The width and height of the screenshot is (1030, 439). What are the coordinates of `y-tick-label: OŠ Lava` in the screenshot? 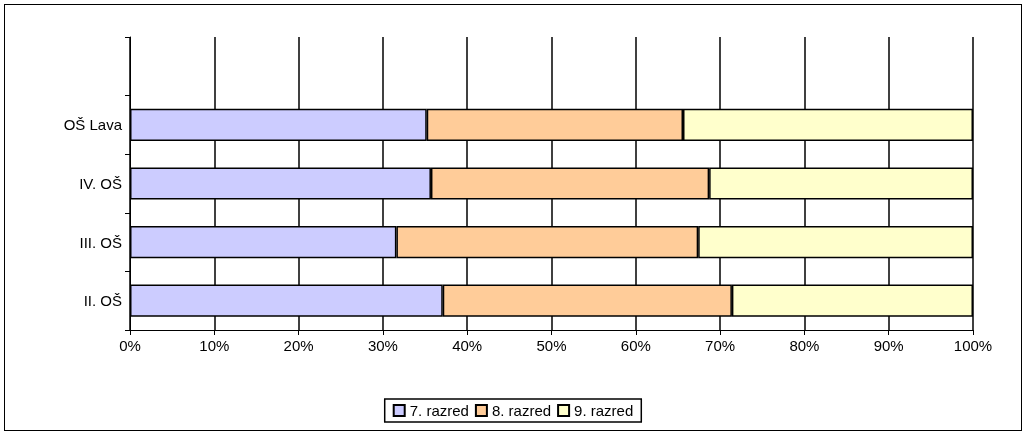 It's located at (93, 125).